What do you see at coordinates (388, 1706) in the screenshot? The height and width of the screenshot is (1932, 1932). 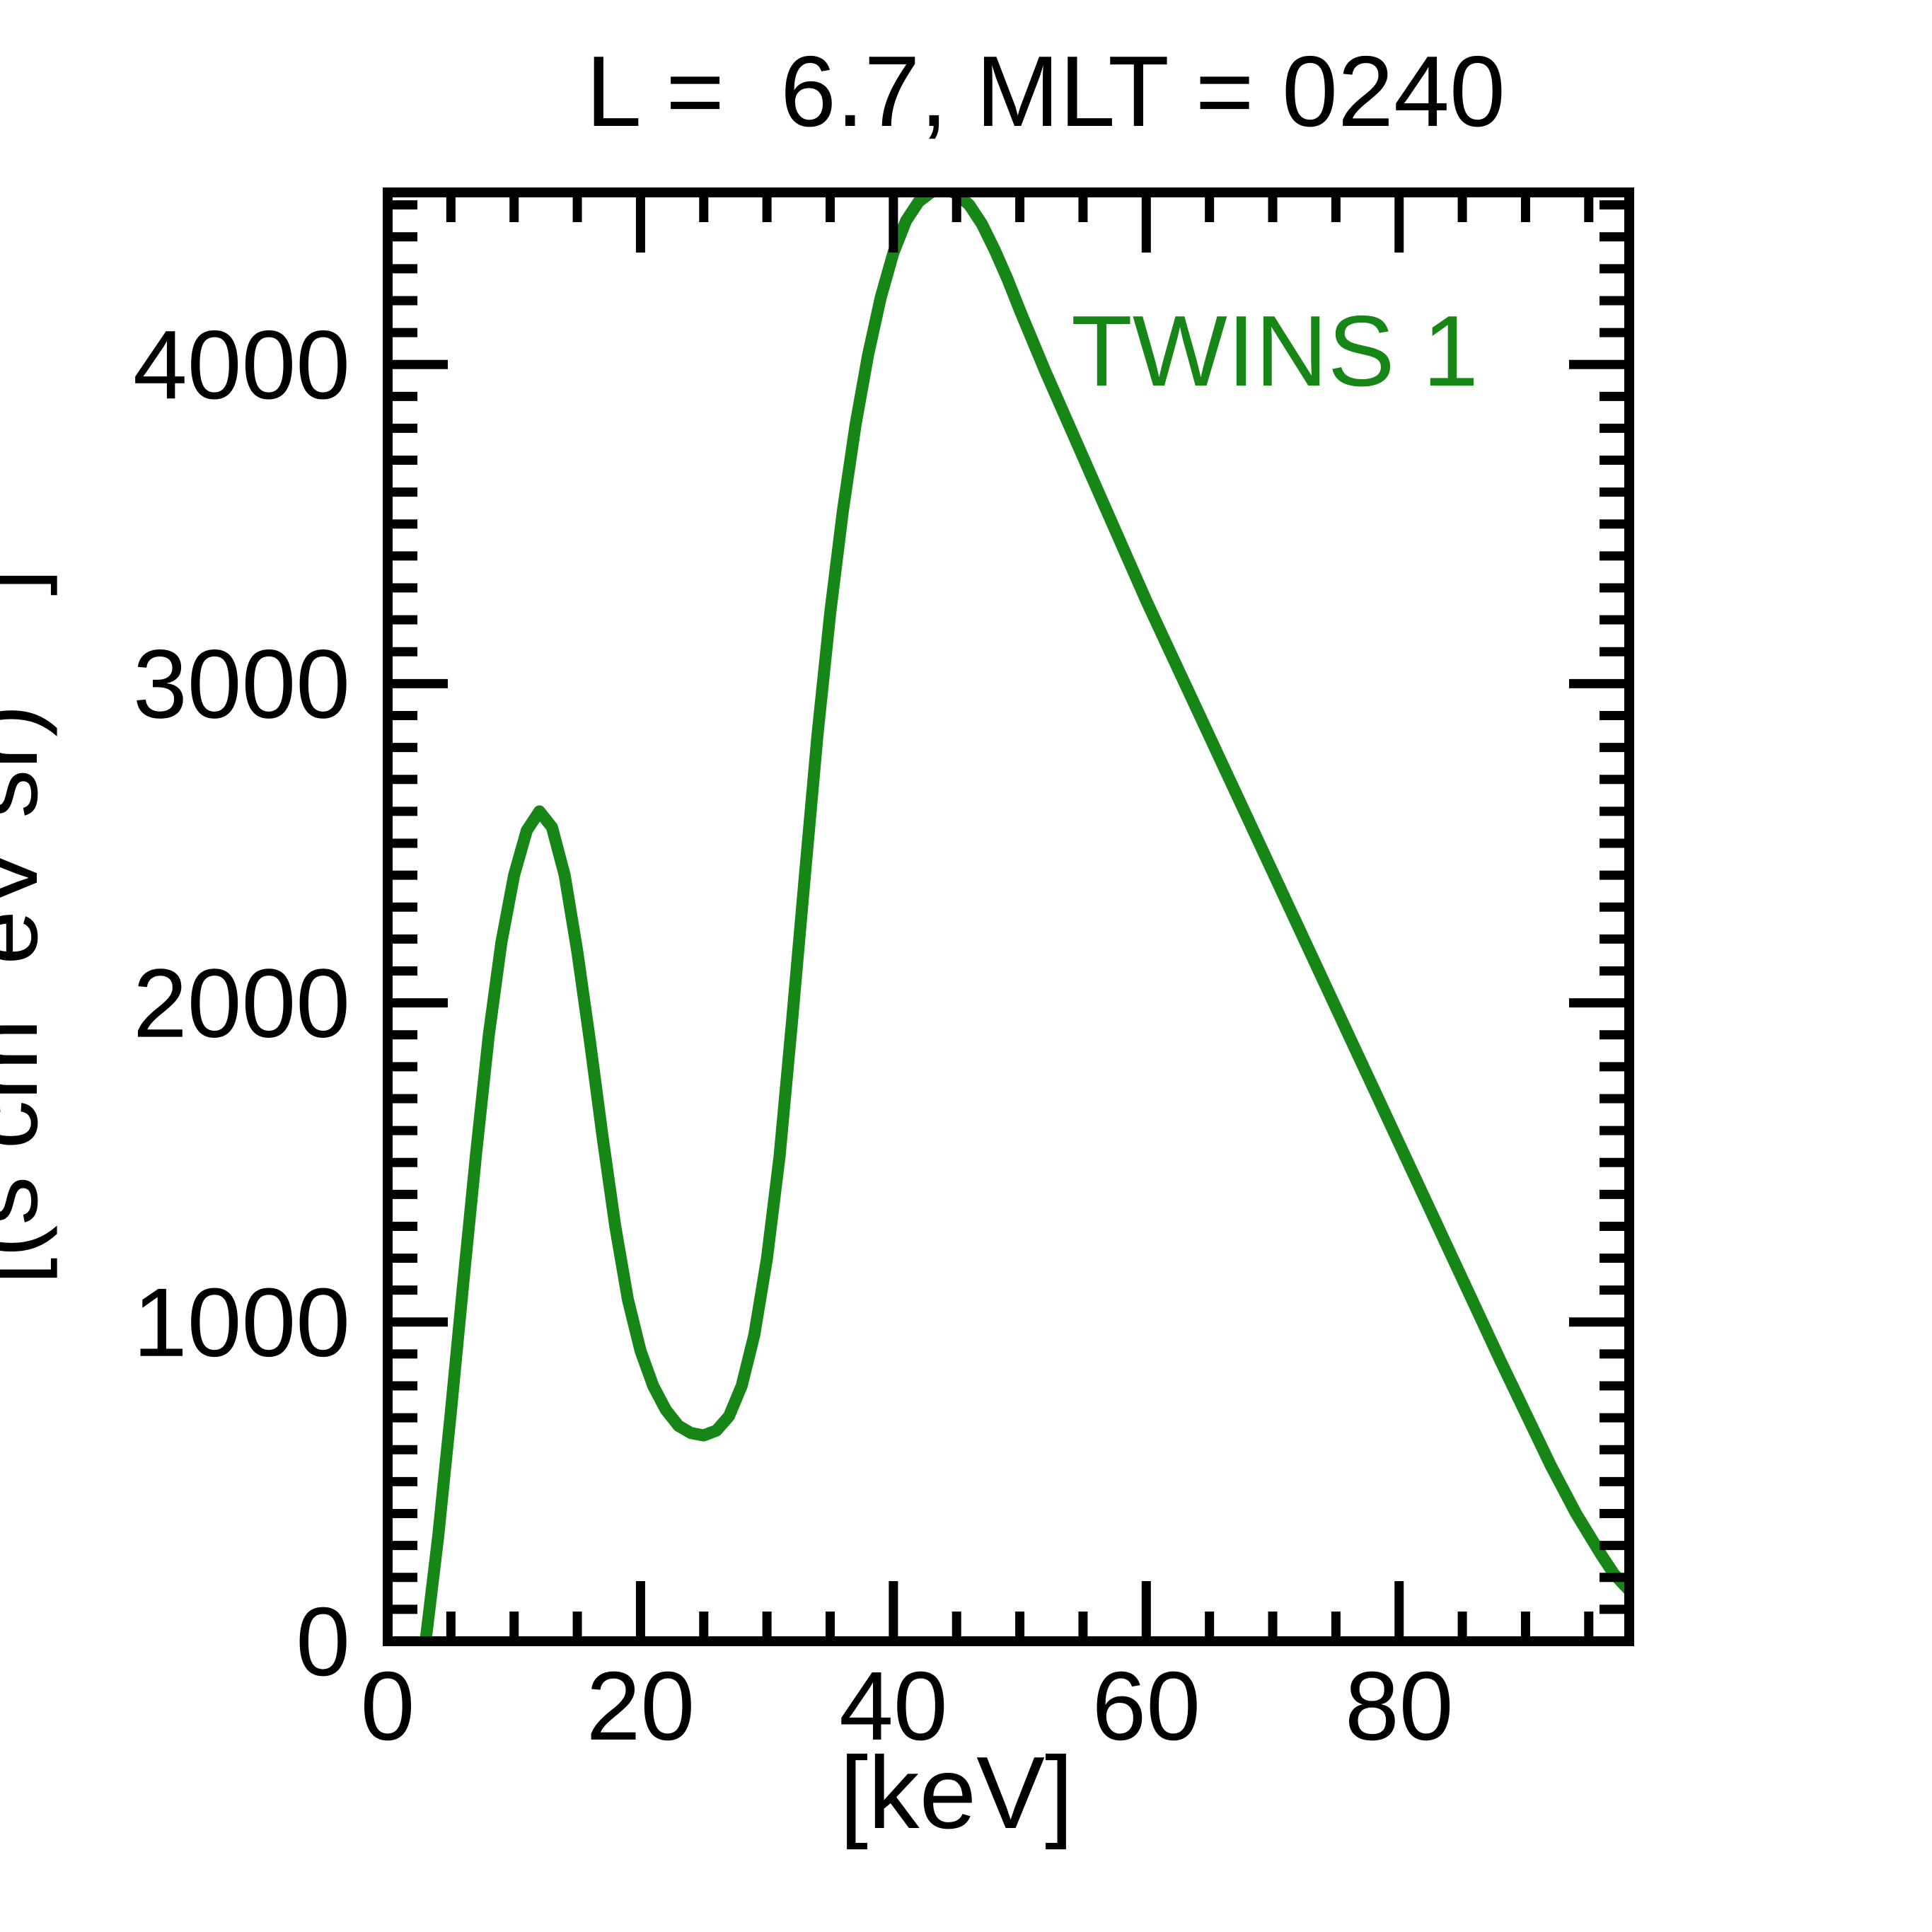 I see `x-tick-label-0: 0` at bounding box center [388, 1706].